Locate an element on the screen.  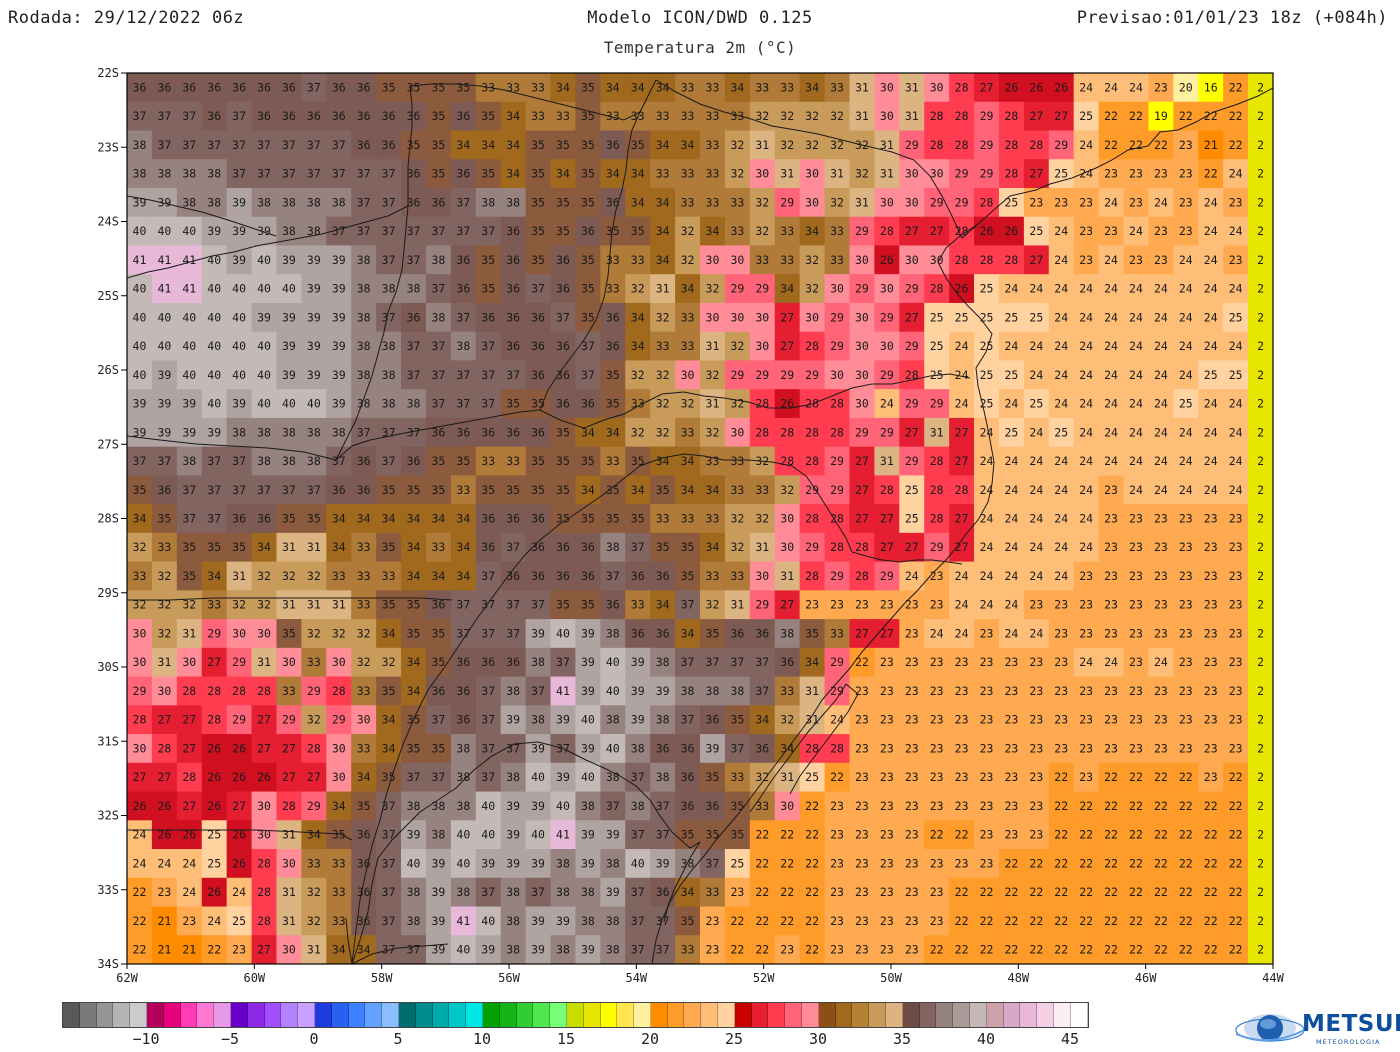
temperature-value: 30 is located at coordinates (364, 720).